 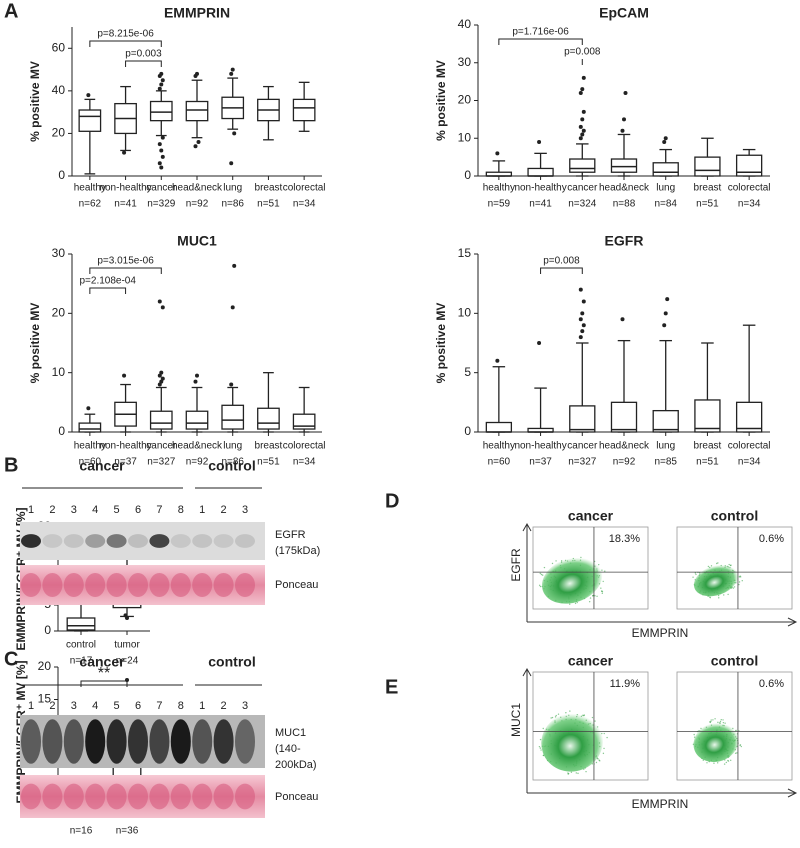 I want to click on x-tick-label: breast, so click(x=708, y=188).